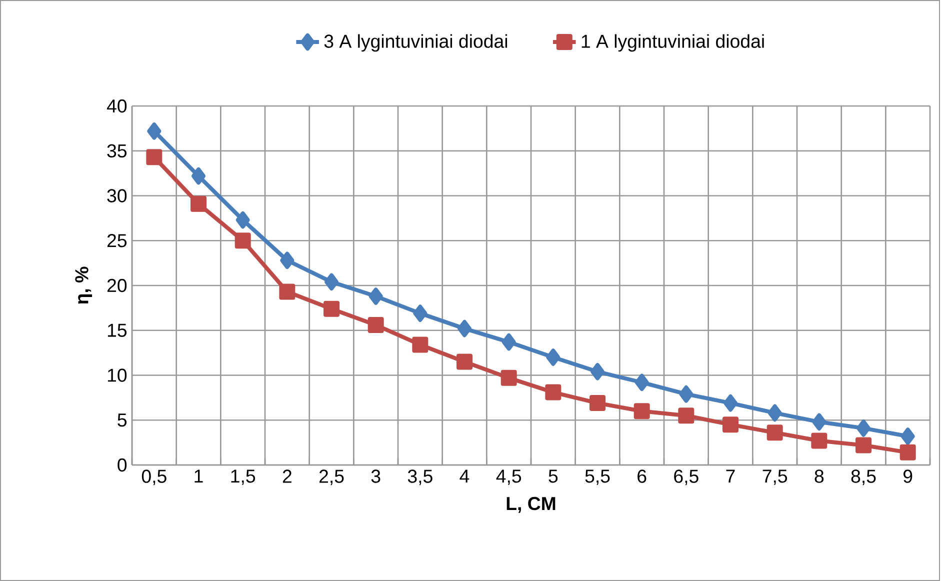 Image resolution: width=949 pixels, height=581 pixels. What do you see at coordinates (117, 195) in the screenshot?
I see `y-tick-label: 30` at bounding box center [117, 195].